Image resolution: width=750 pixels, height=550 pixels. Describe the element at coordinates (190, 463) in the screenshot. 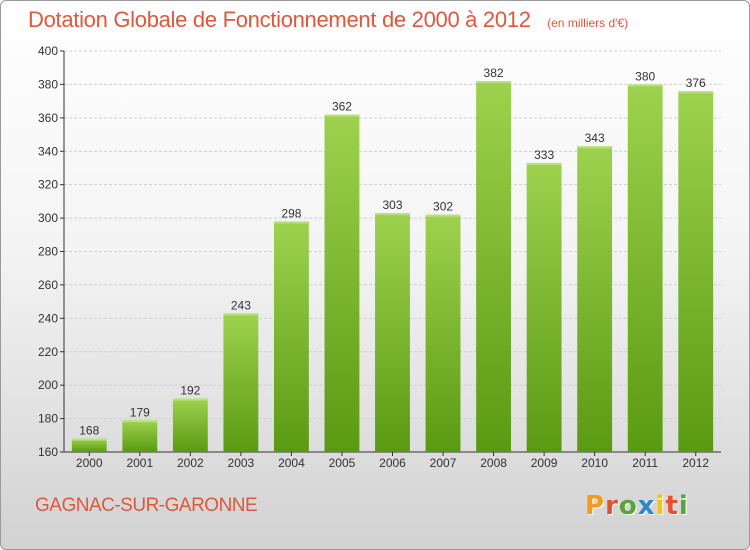

I see `x-tick-label: 2002` at that location.